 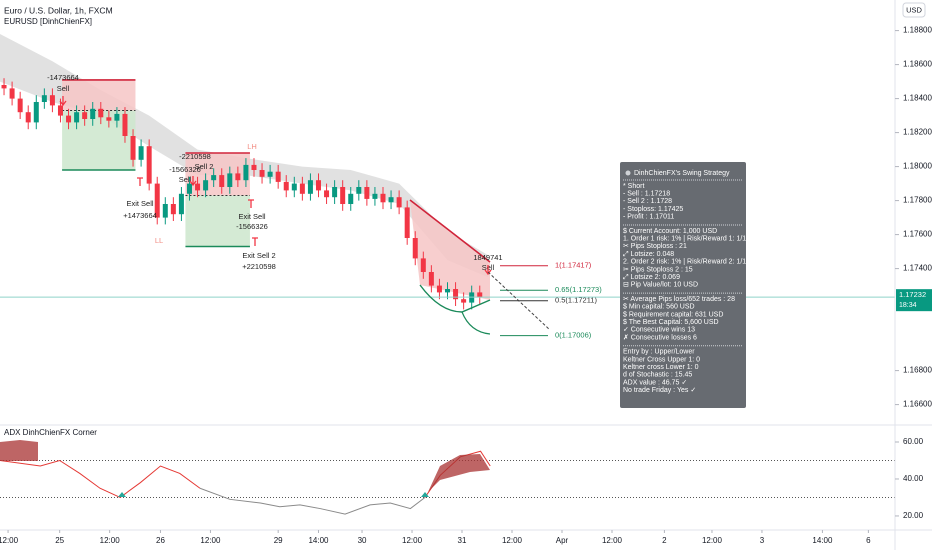 I want to click on trade-target-line, so click(x=476, y=323).